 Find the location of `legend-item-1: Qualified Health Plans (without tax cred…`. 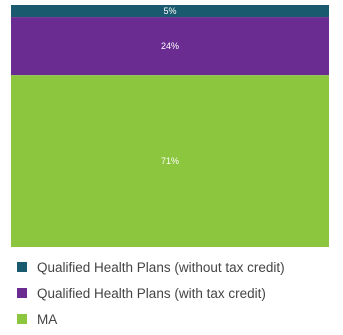

legend-item-1: Qualified Health Plans (without tax cred… is located at coordinates (151, 267).